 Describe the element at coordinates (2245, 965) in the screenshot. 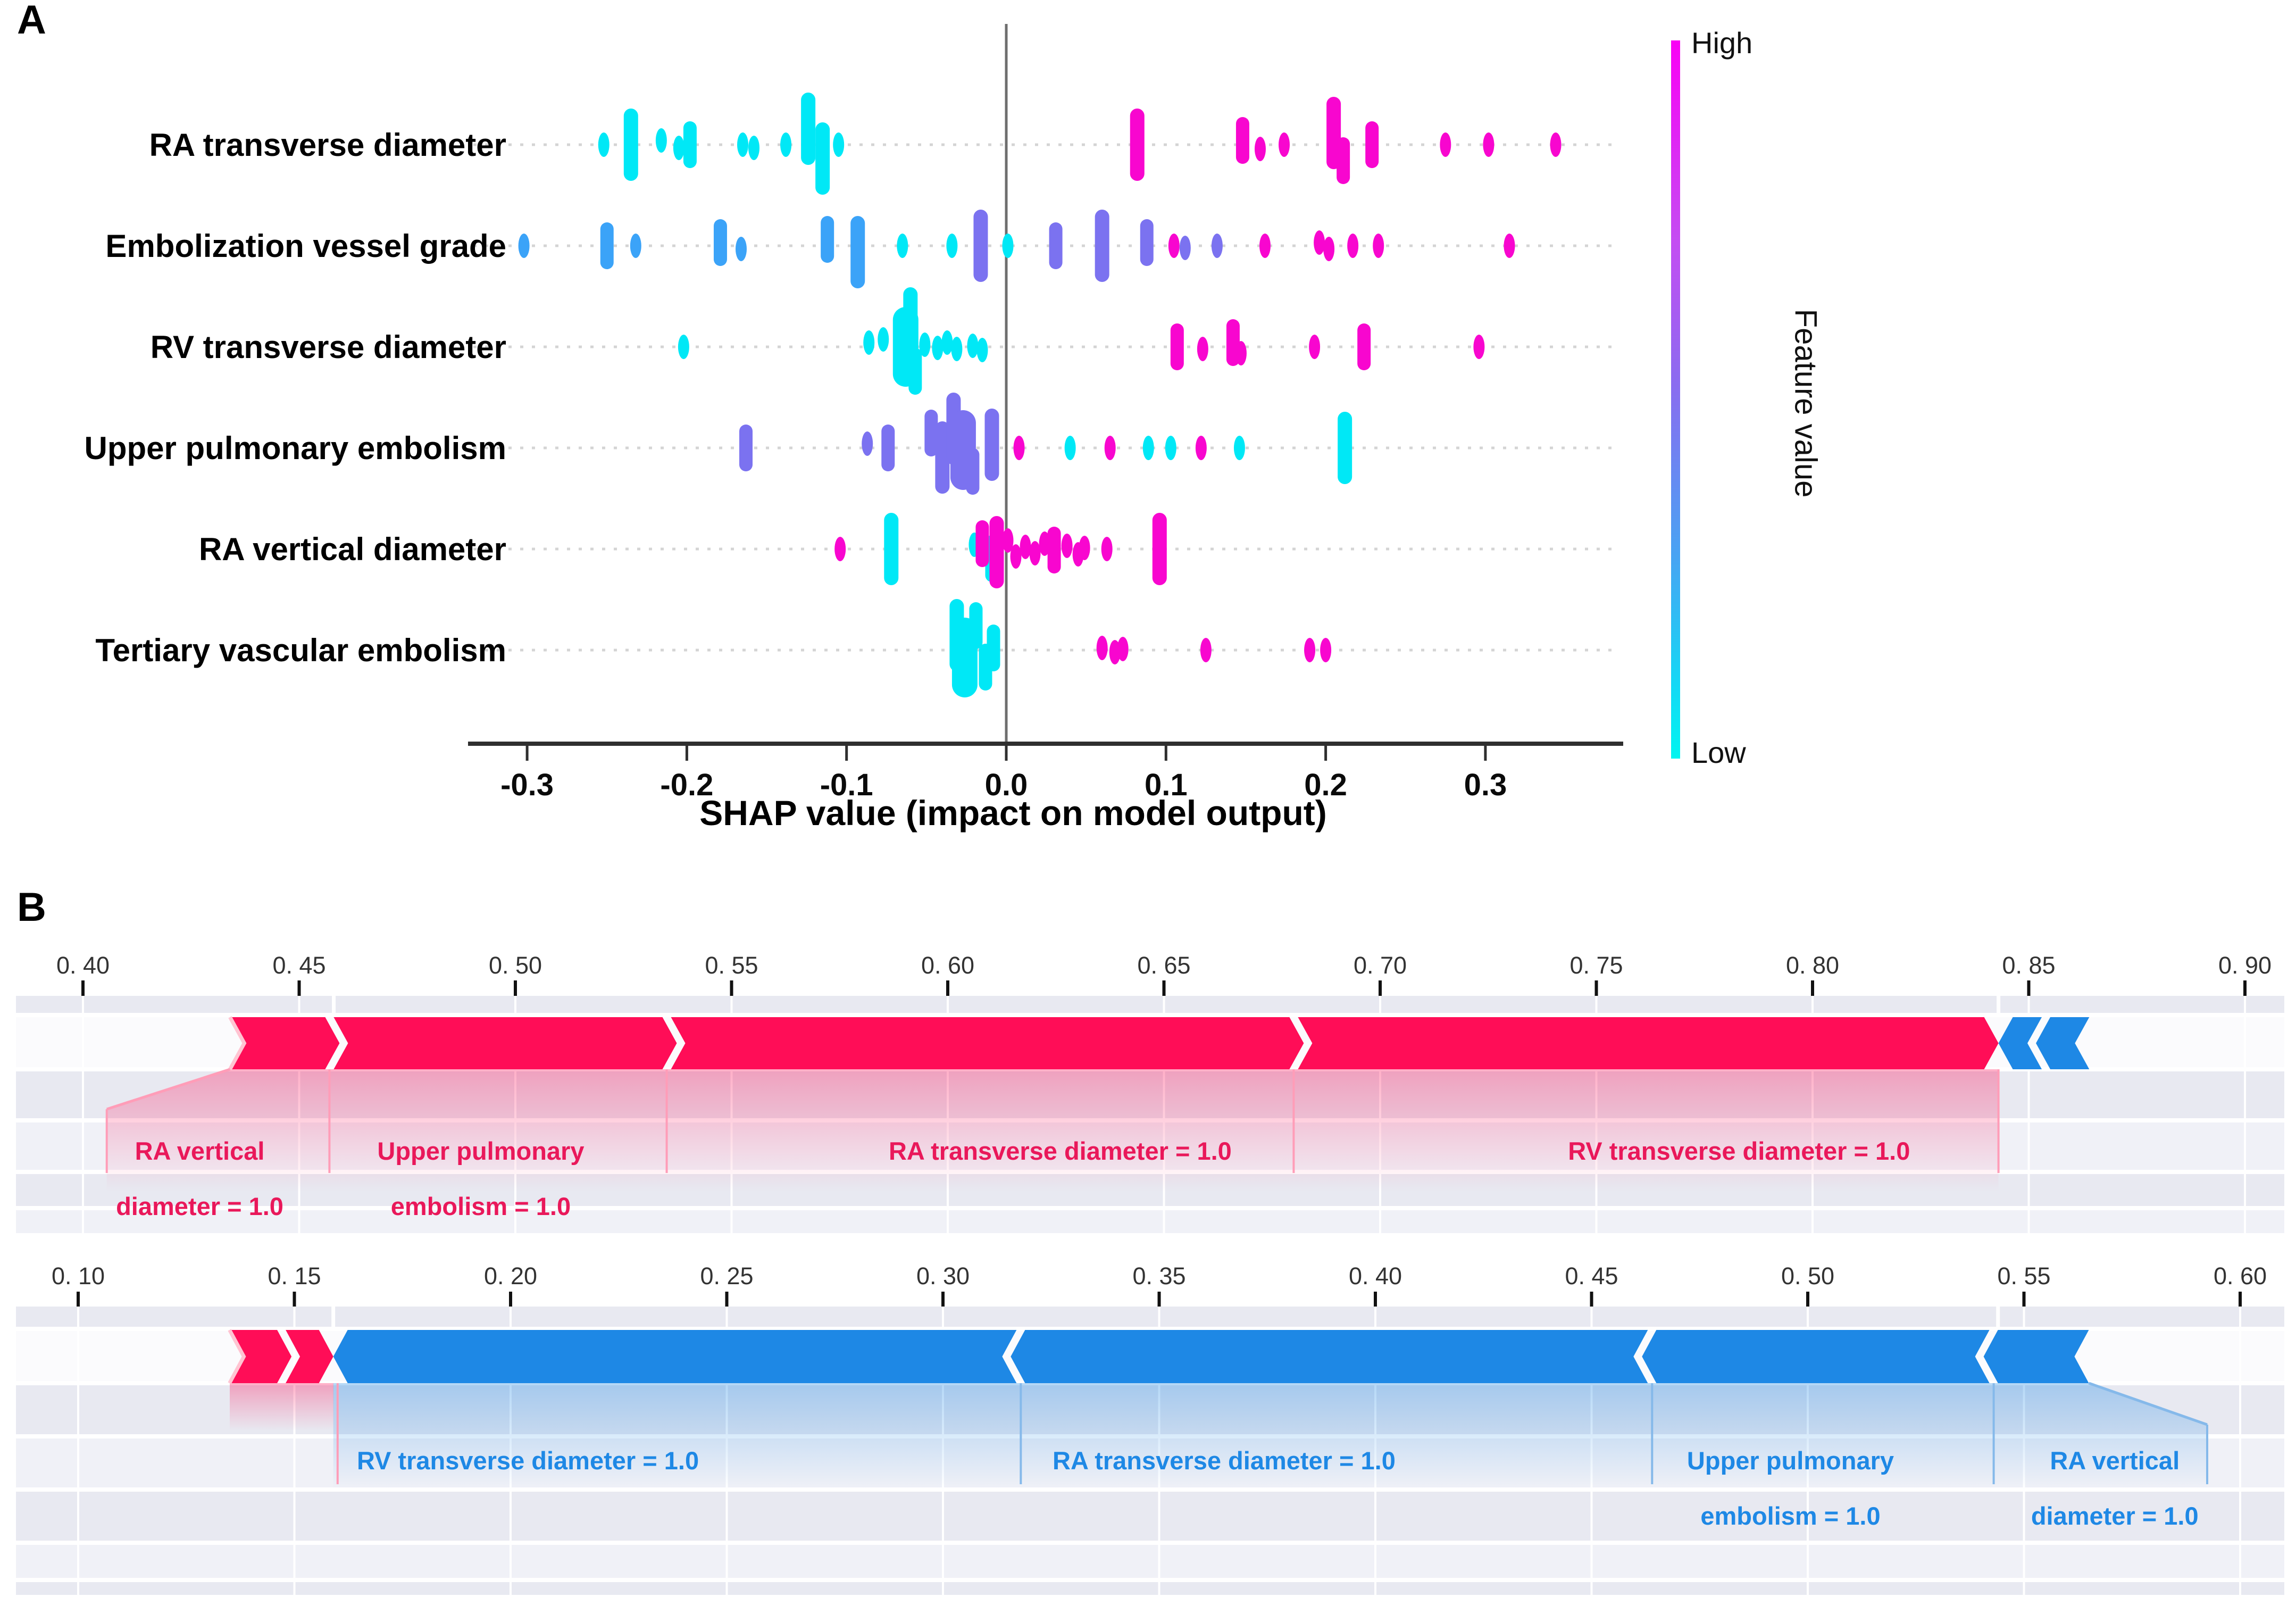

I see `axis-tick-label: 0. 90` at that location.